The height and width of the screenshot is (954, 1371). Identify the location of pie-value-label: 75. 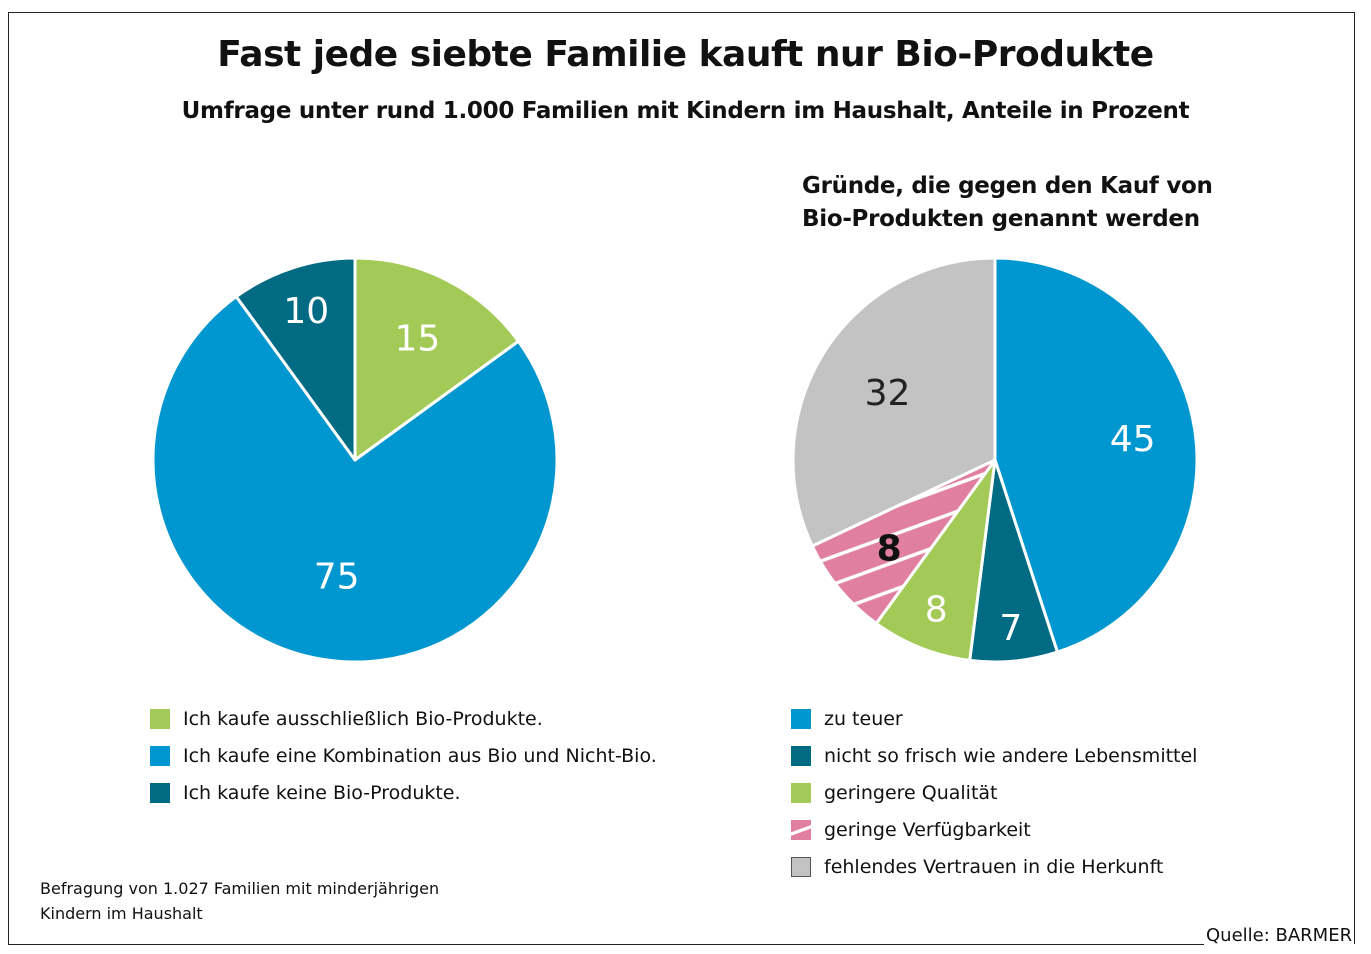
(337, 577).